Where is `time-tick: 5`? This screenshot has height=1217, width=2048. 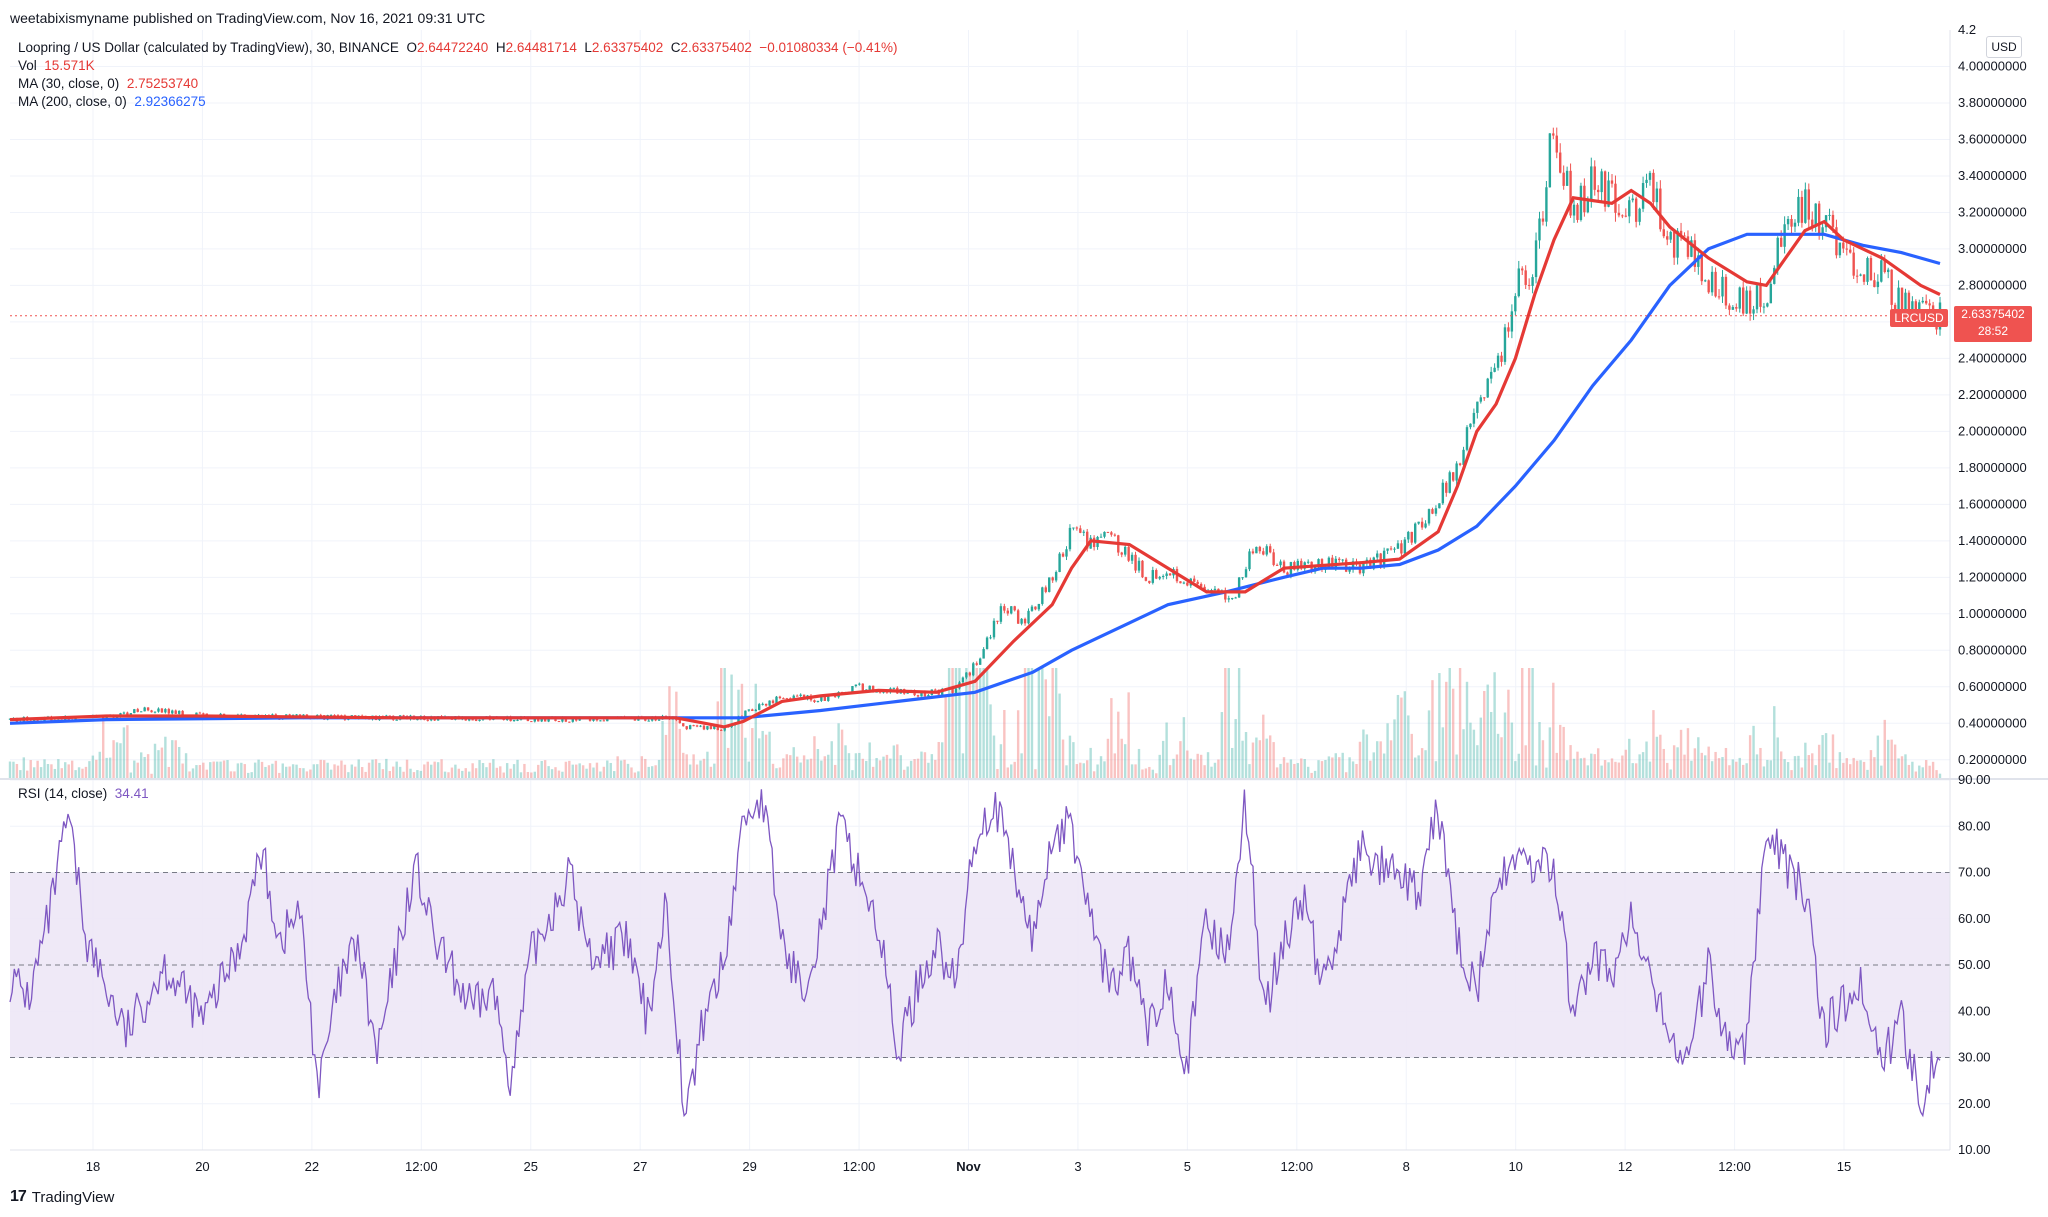
time-tick: 5 is located at coordinates (1187, 1166).